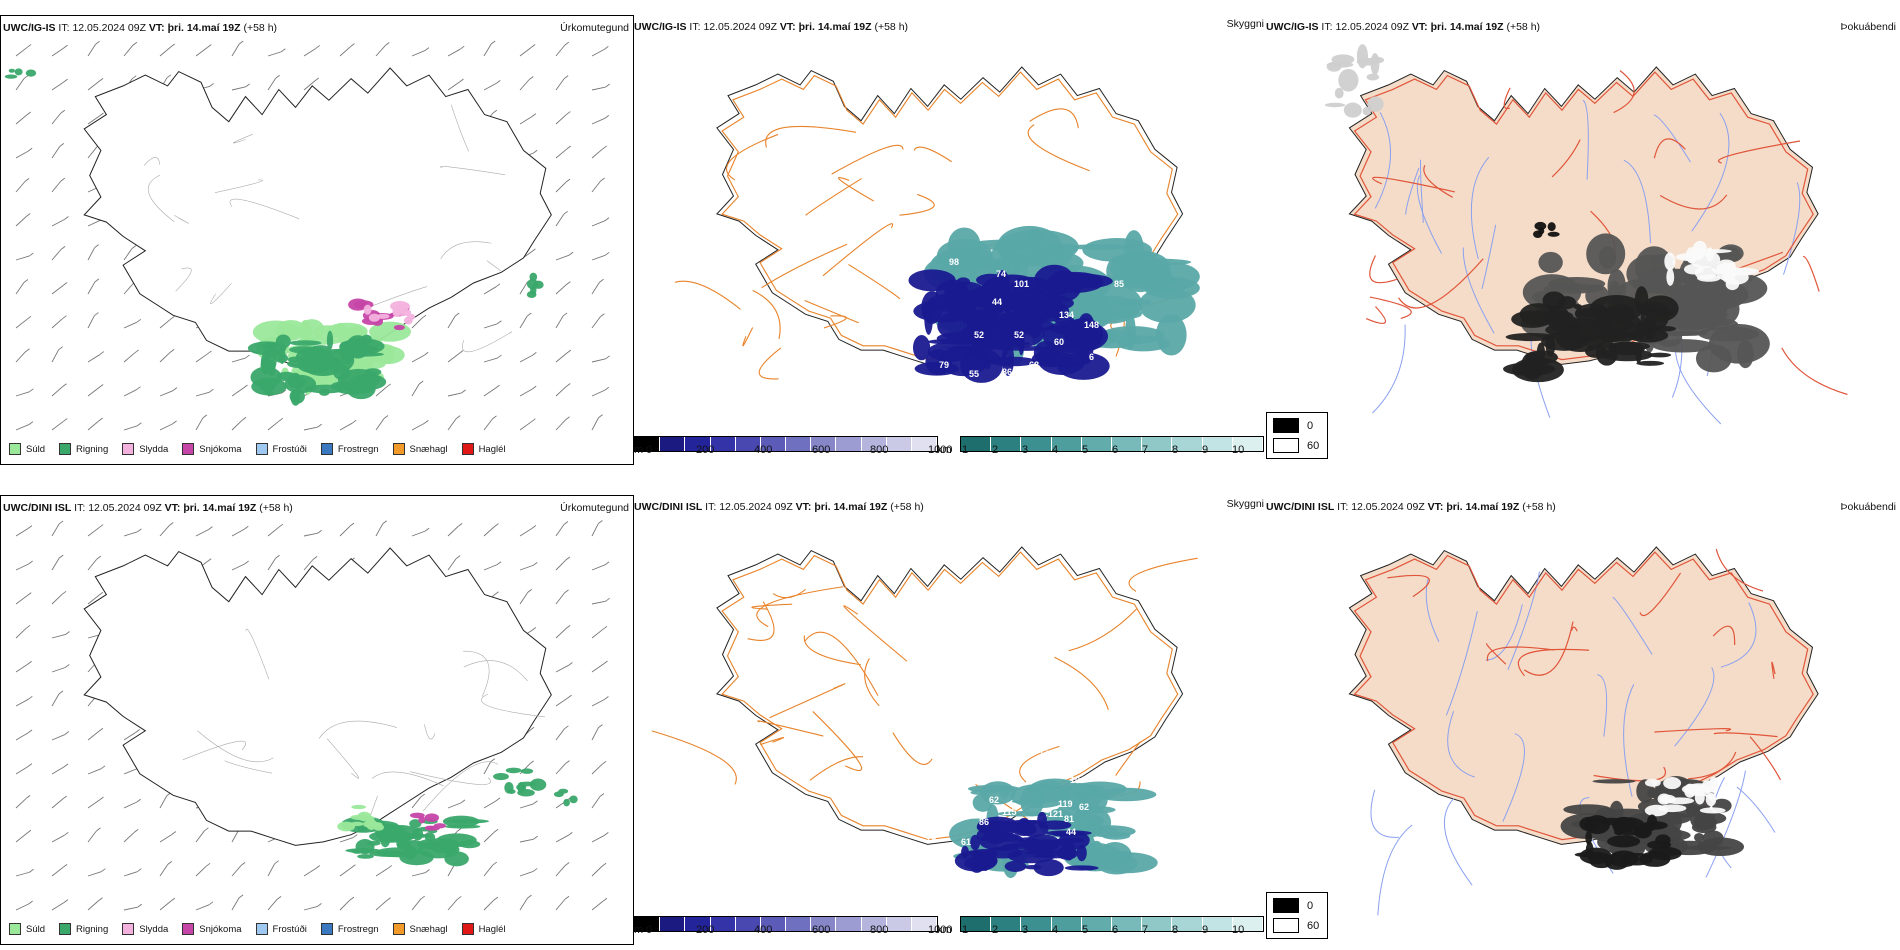 The height and width of the screenshot is (950, 1900). Describe the element at coordinates (917, 877) in the screenshot. I see `visibility-value-label: 77` at that location.